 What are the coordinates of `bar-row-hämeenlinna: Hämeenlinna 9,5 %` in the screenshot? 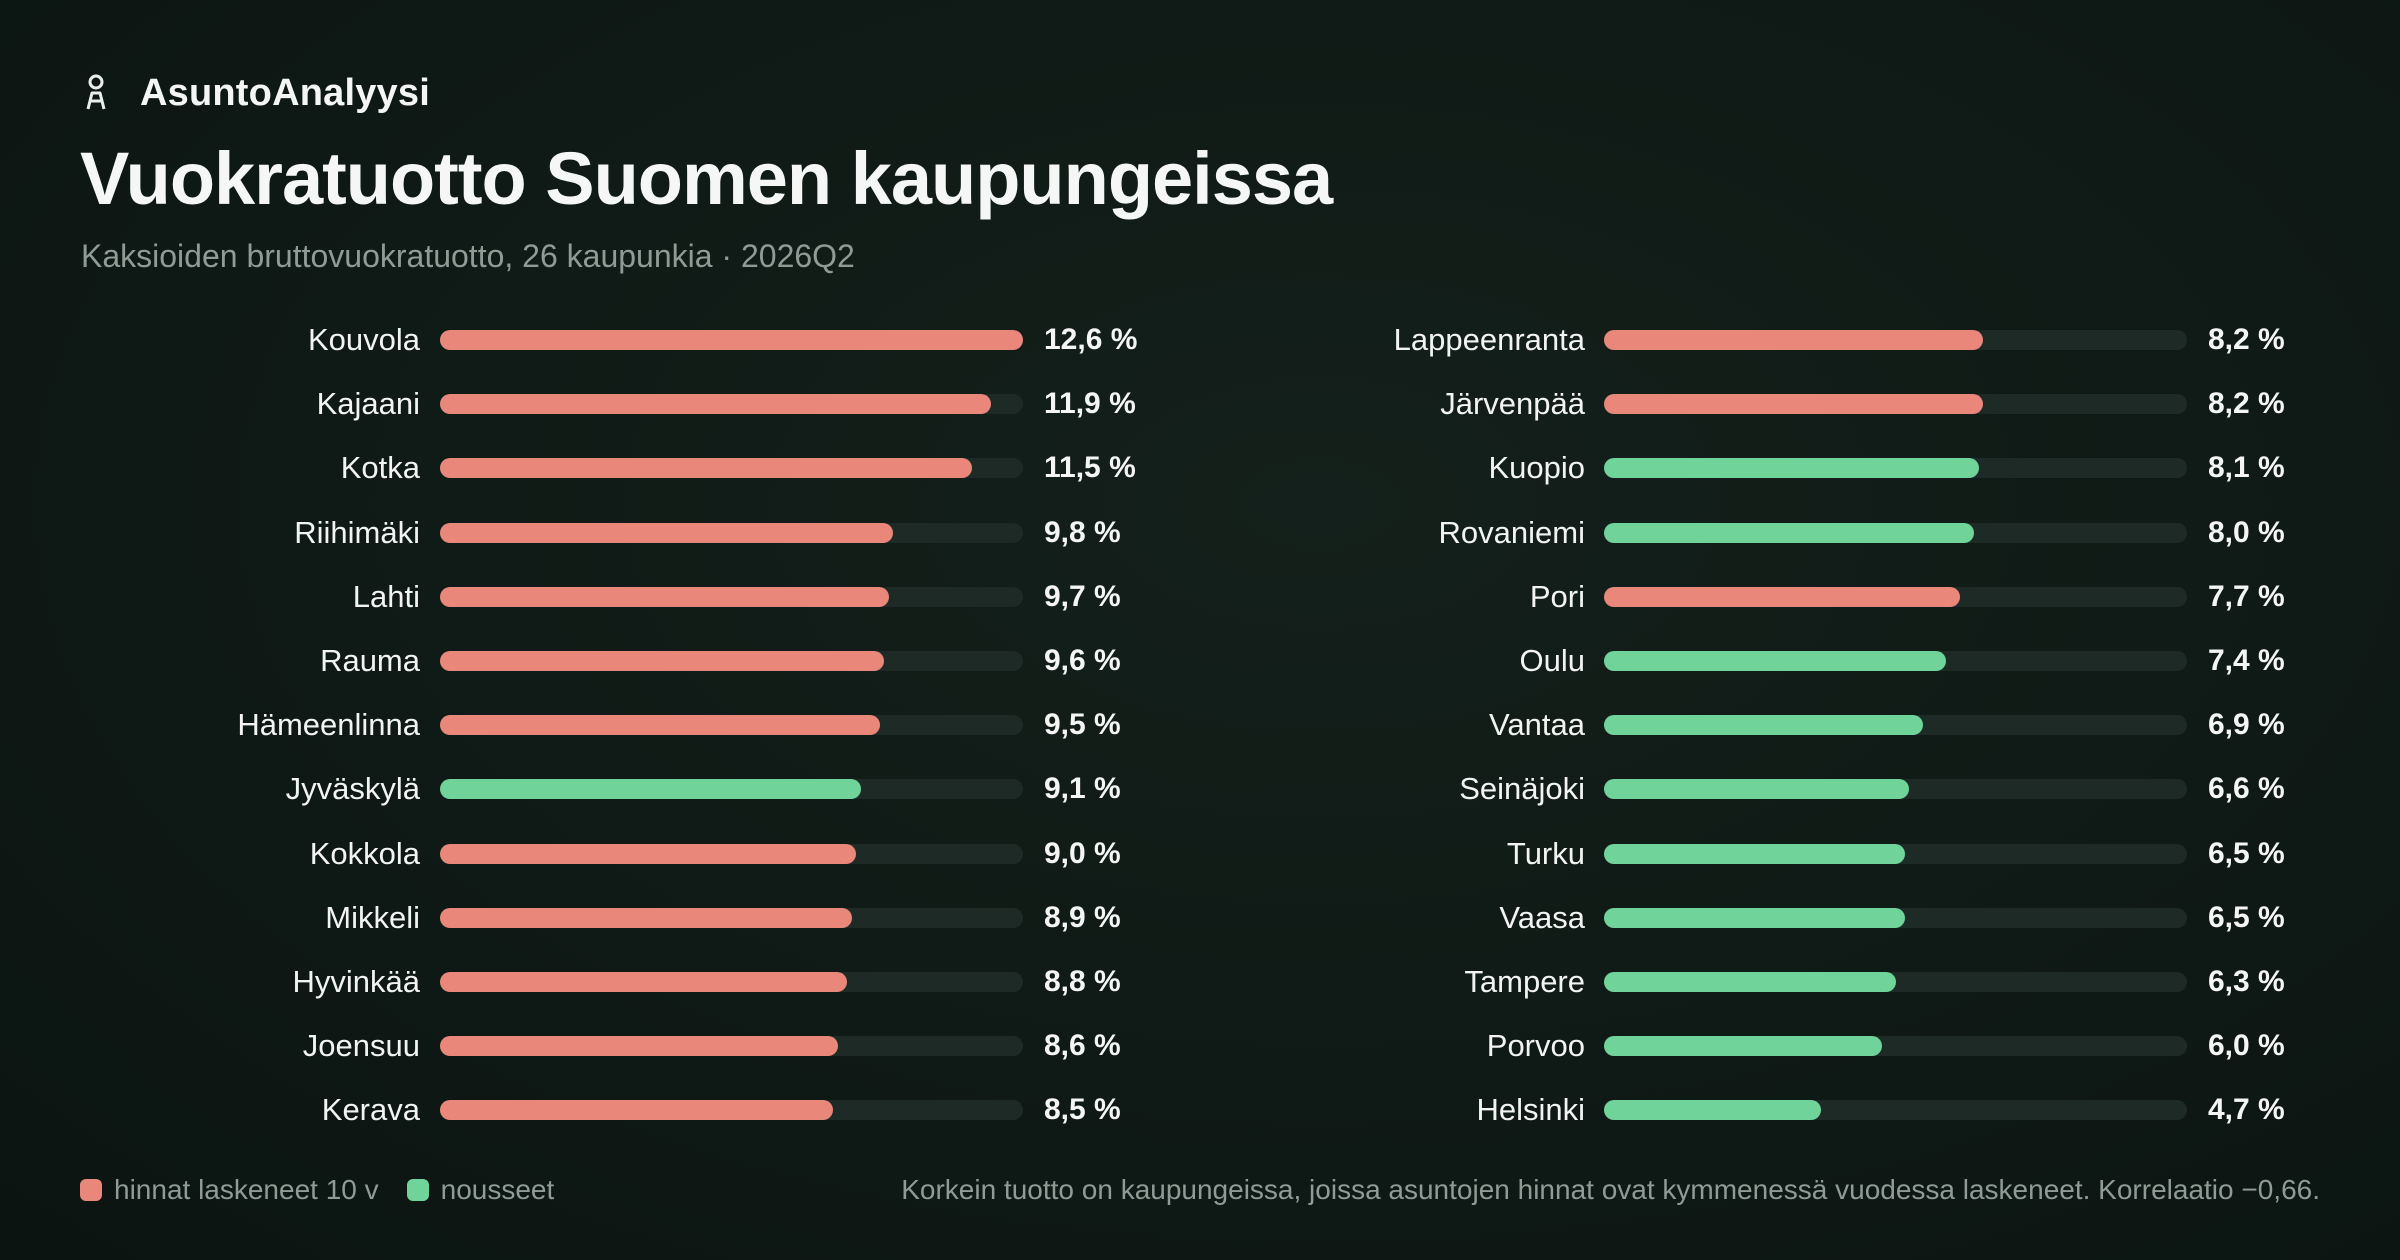 It's located at (592, 725).